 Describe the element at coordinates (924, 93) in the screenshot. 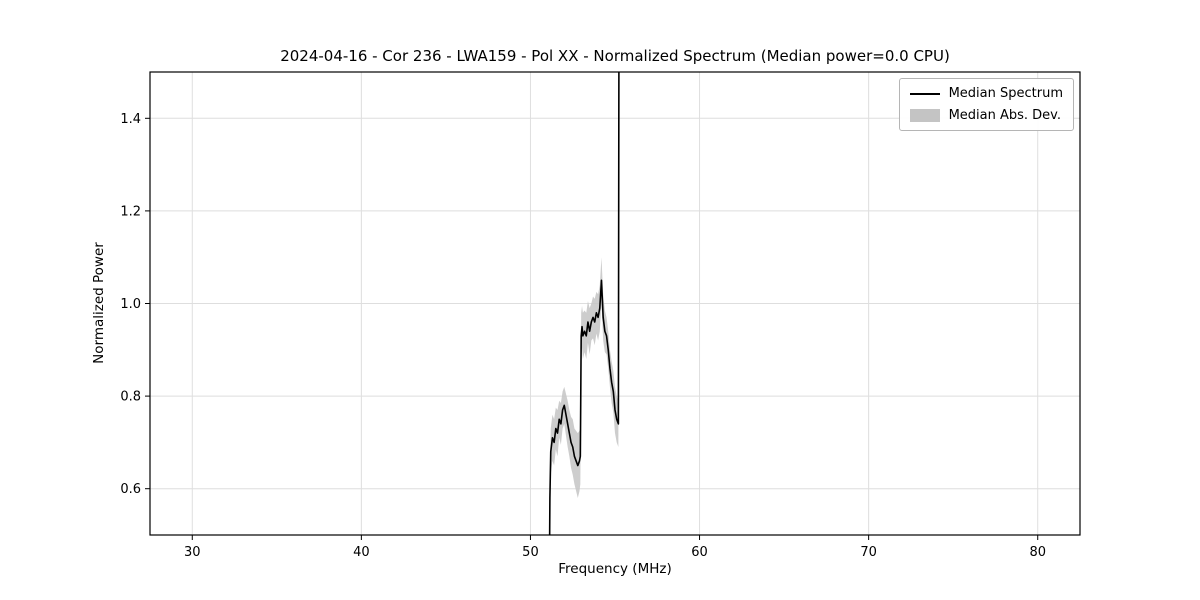

I see `median-spectrum-line-swatch` at that location.